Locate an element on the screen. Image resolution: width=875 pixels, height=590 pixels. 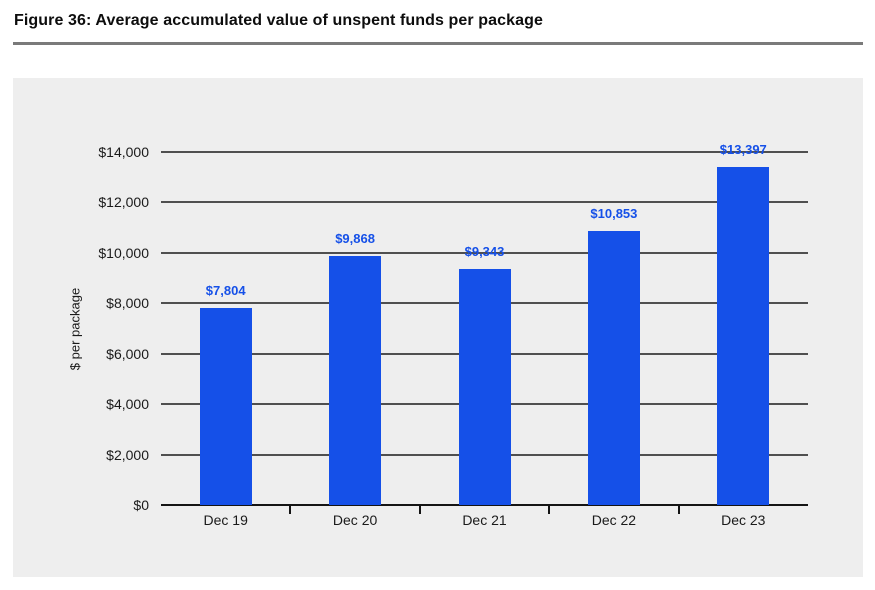
bar-value-label: $13,397 is located at coordinates (743, 150).